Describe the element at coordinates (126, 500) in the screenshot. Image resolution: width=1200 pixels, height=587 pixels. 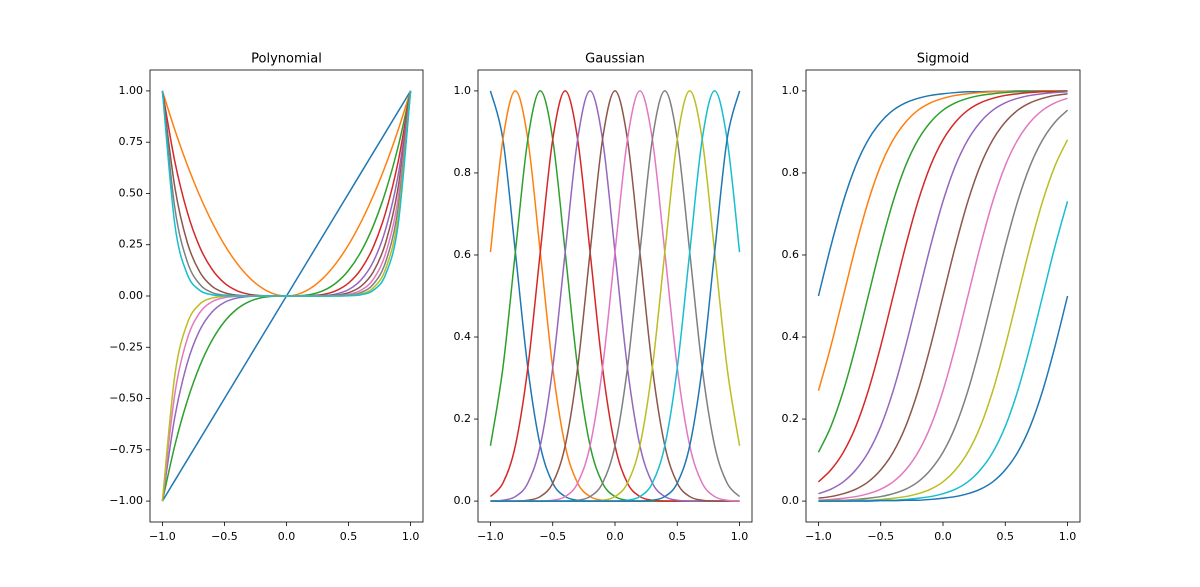
I see `y-tick-label: −1.00` at that location.